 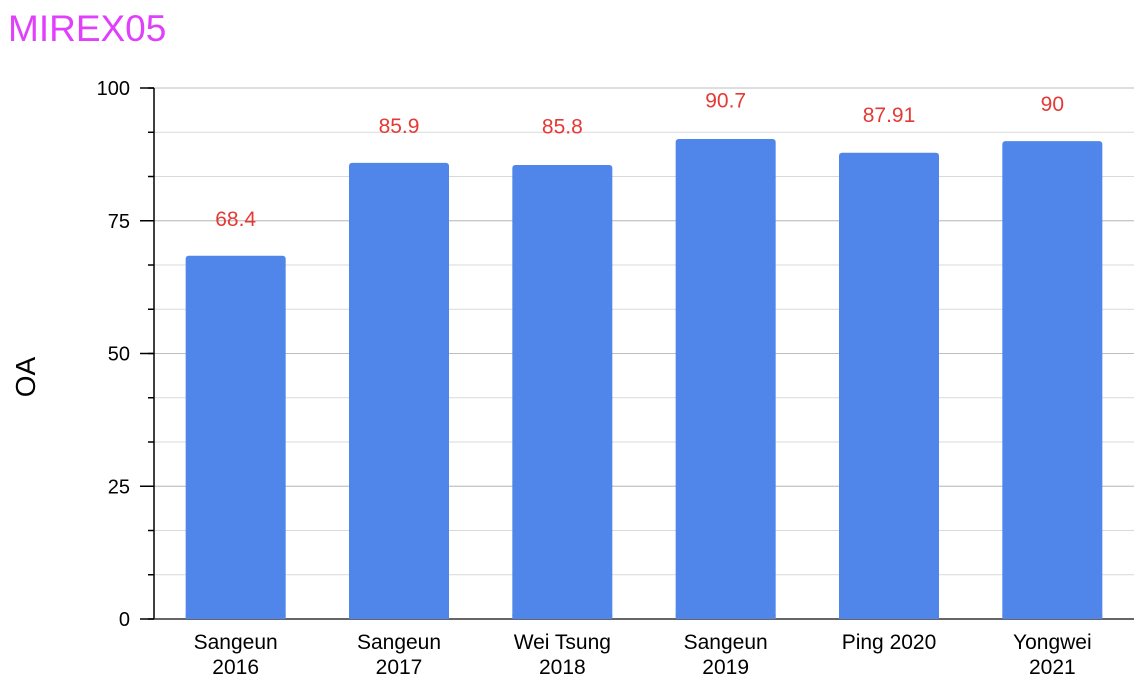 I want to click on y-tick-label: 75, so click(x=119, y=222).